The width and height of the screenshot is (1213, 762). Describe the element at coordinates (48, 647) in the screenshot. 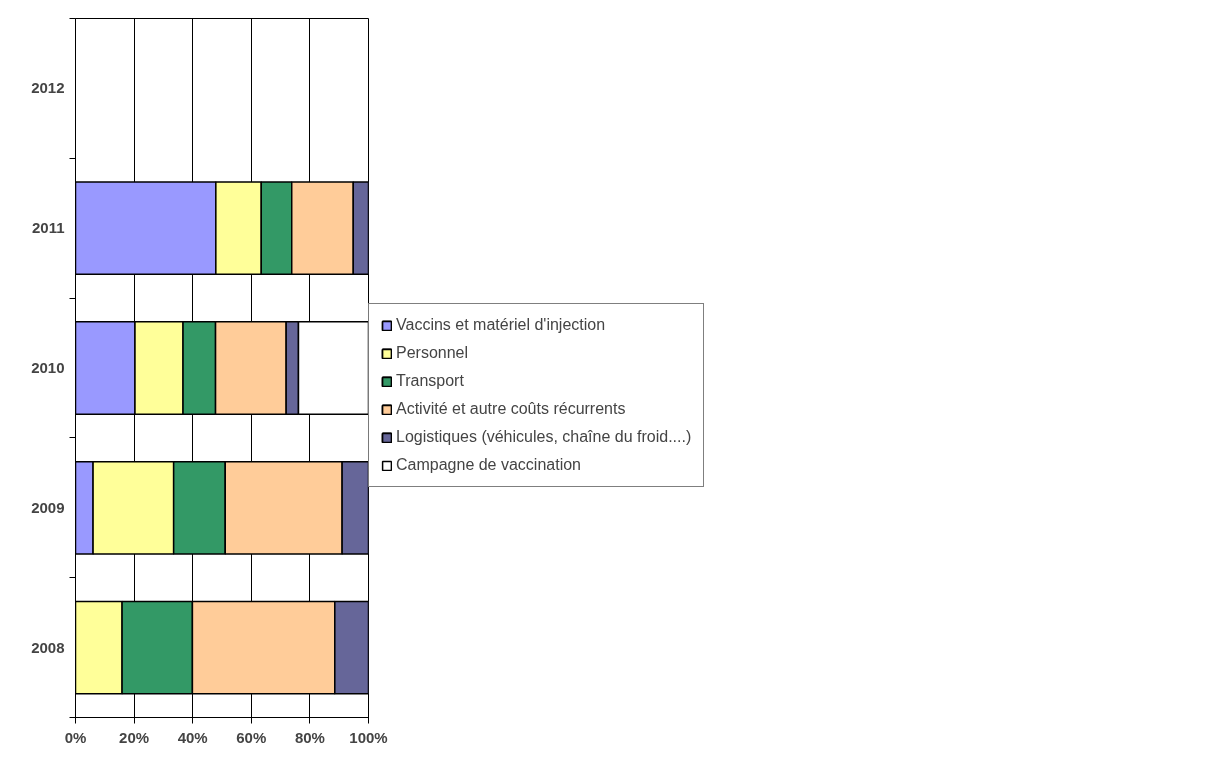

I see `y-tick-label: 2008` at that location.